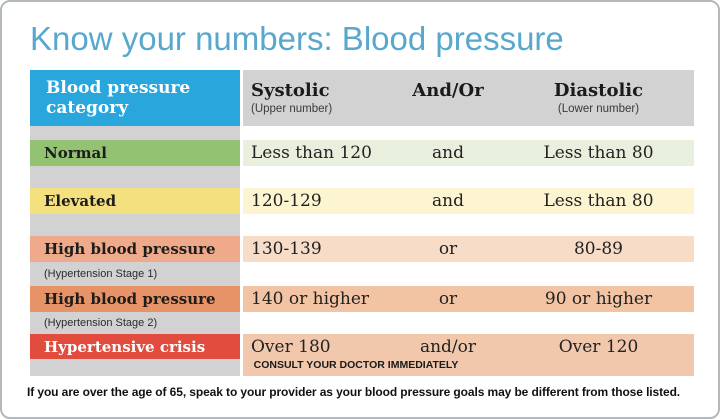  Describe the element at coordinates (118, 98) in the screenshot. I see `header-category-label: Blood pressure category` at that location.